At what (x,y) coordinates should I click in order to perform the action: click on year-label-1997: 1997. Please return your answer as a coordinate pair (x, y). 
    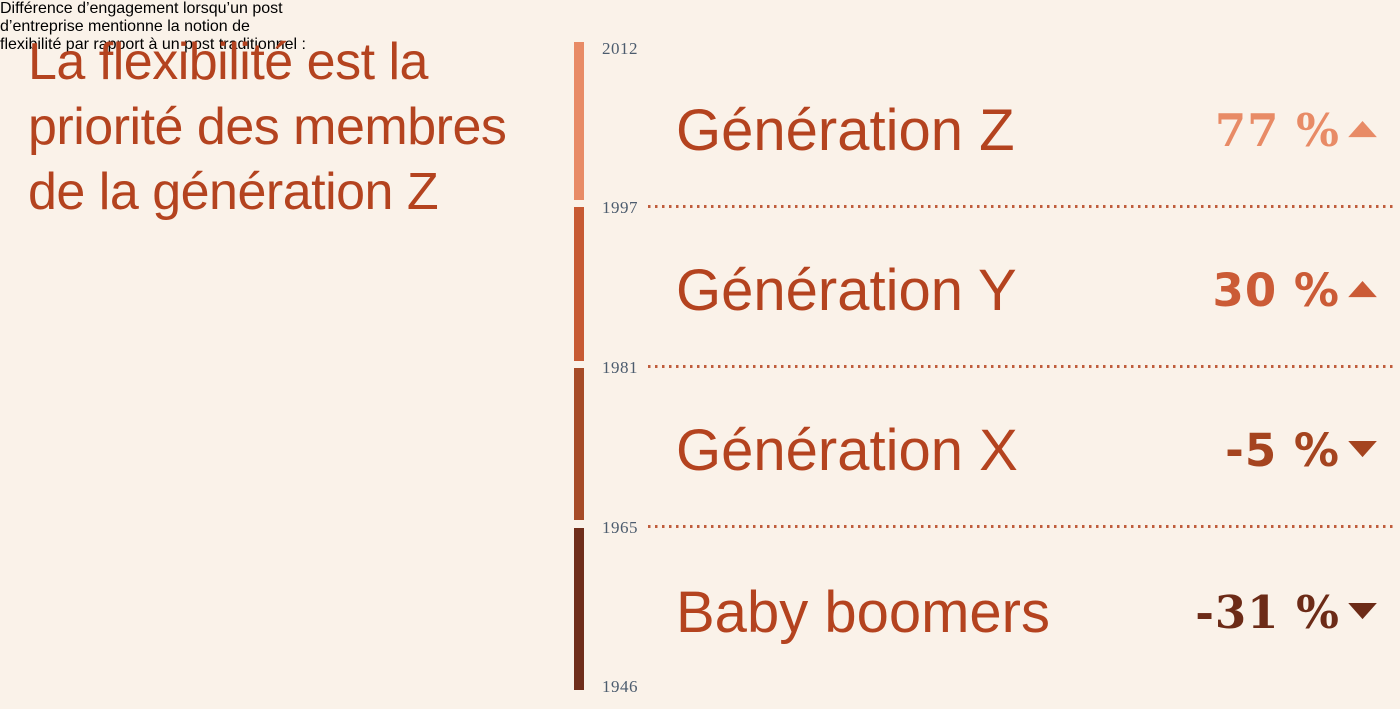
    Looking at the image, I should click on (620, 207).